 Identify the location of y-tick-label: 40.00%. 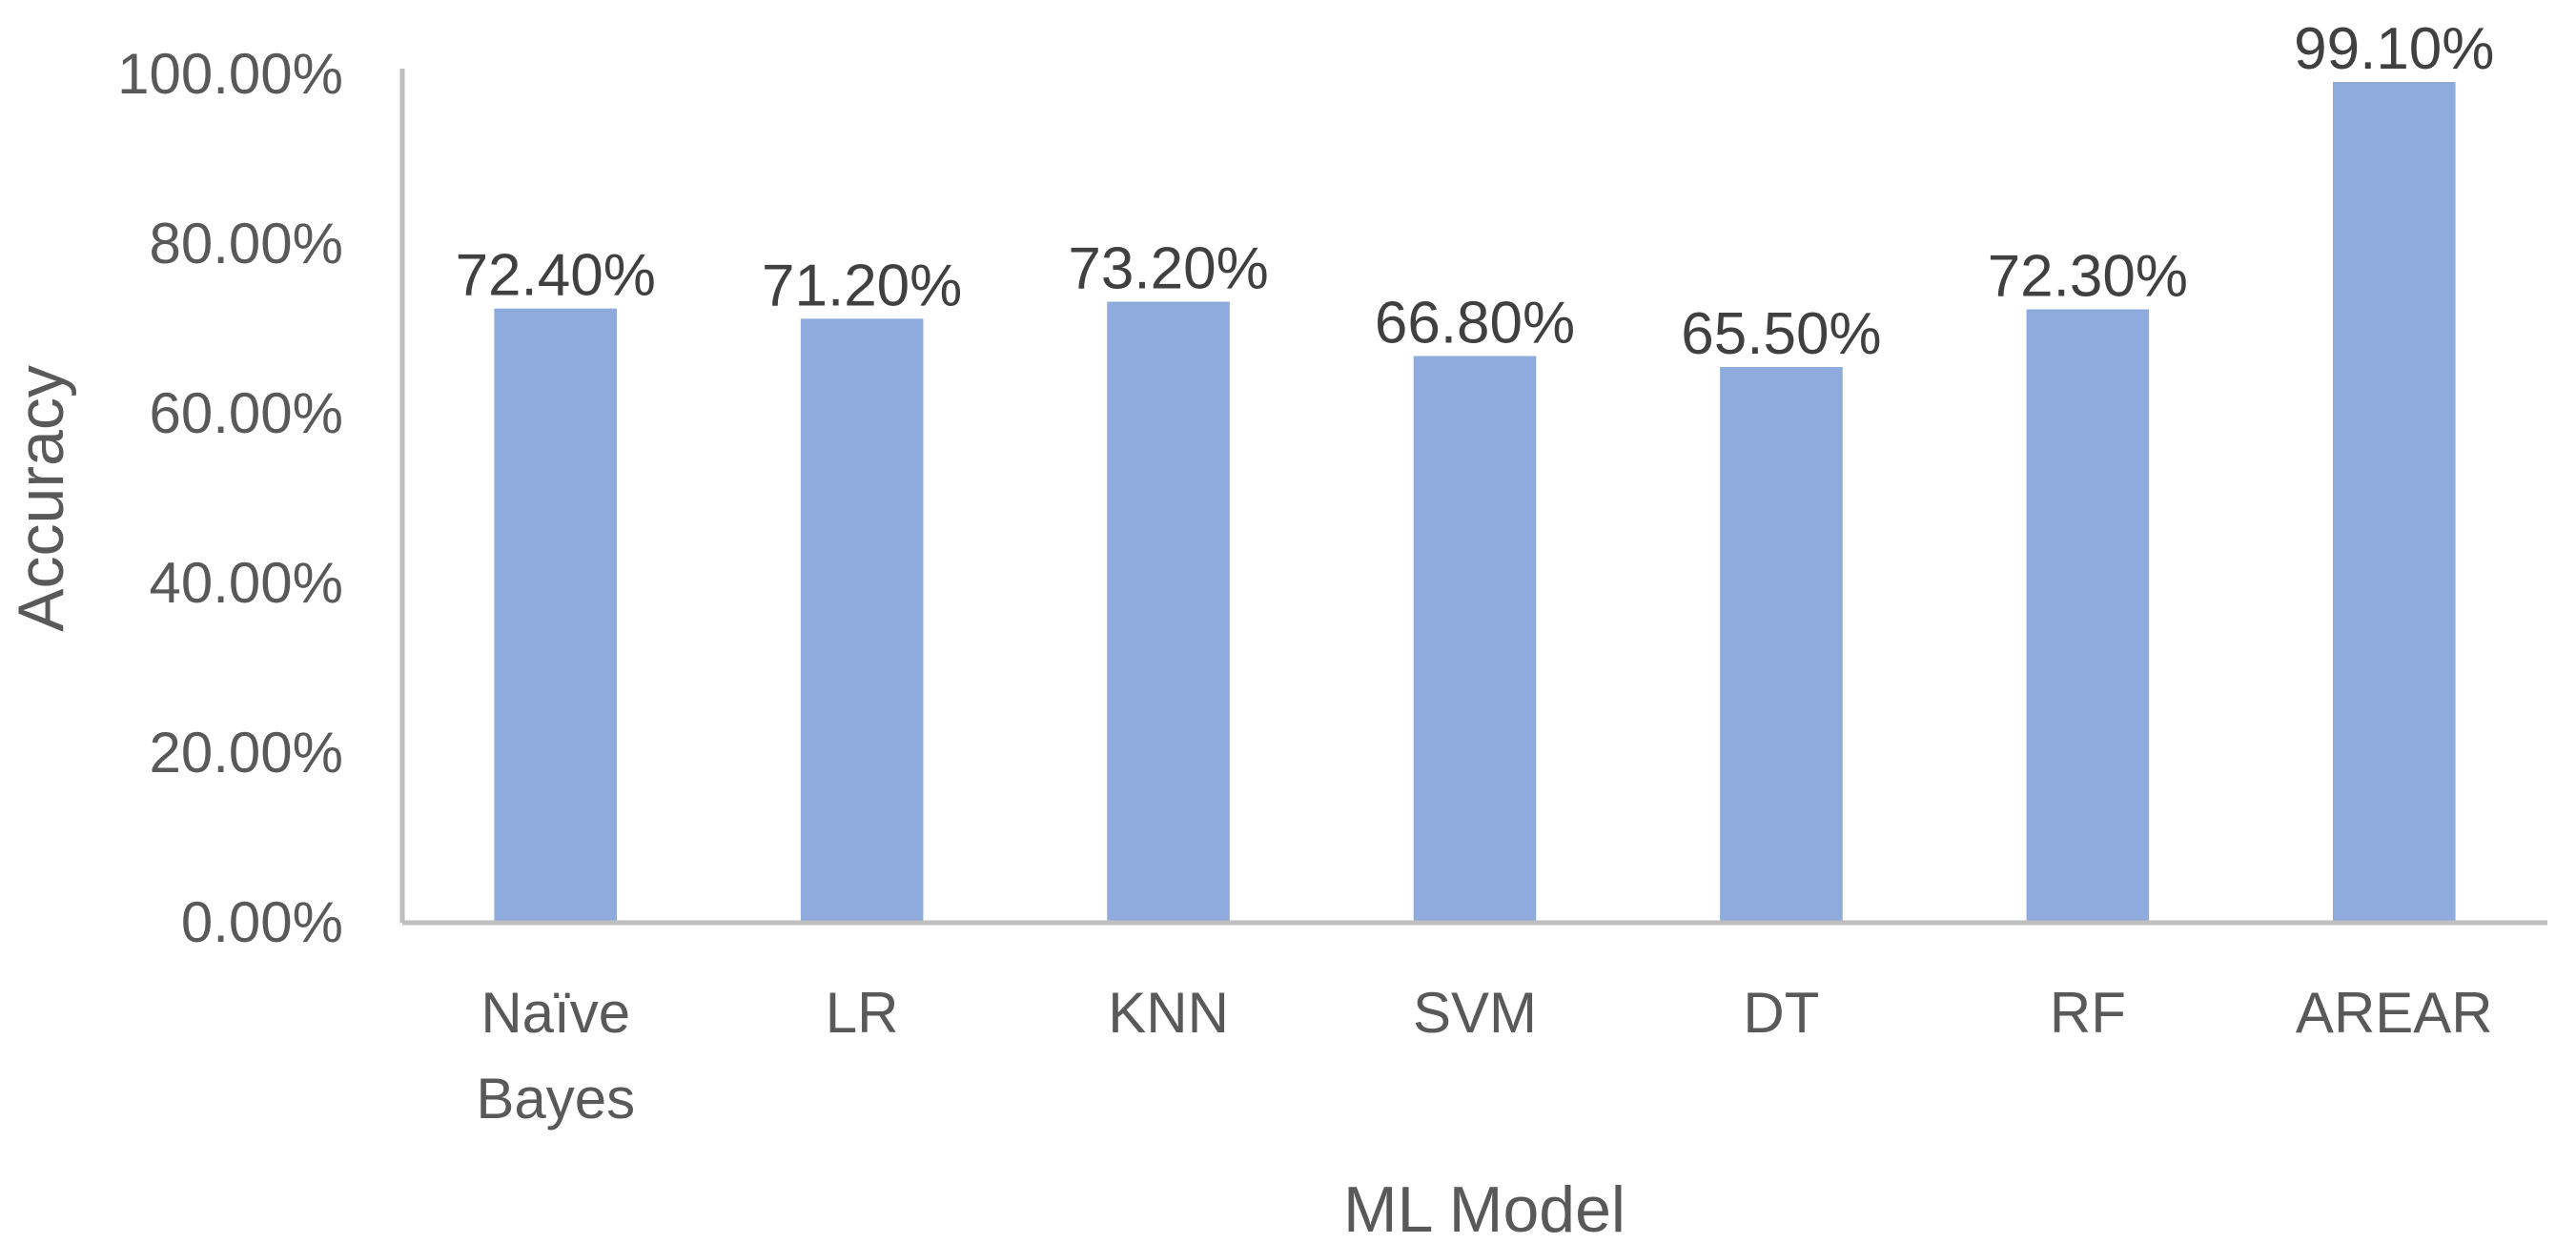
(247, 583).